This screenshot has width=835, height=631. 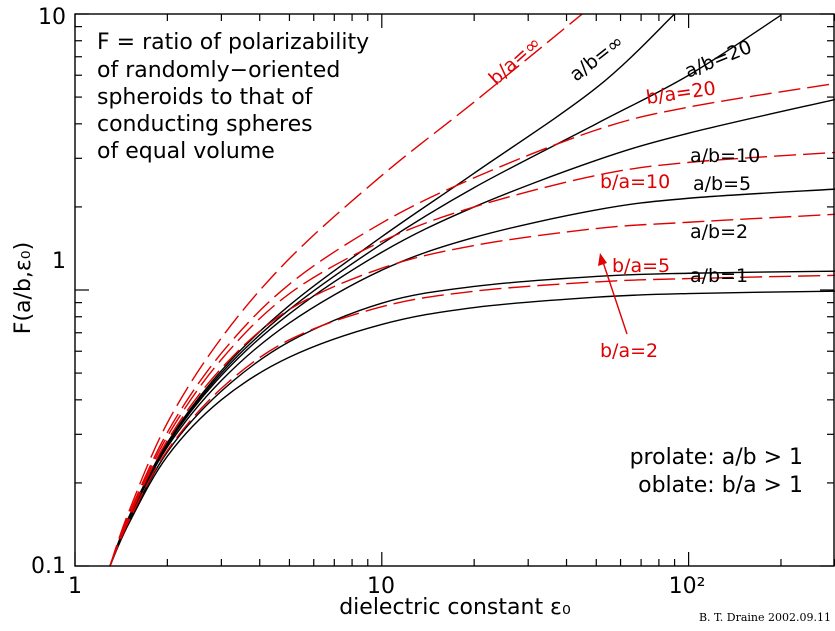 I want to click on note-line-4: conducting spheres, so click(x=205, y=124).